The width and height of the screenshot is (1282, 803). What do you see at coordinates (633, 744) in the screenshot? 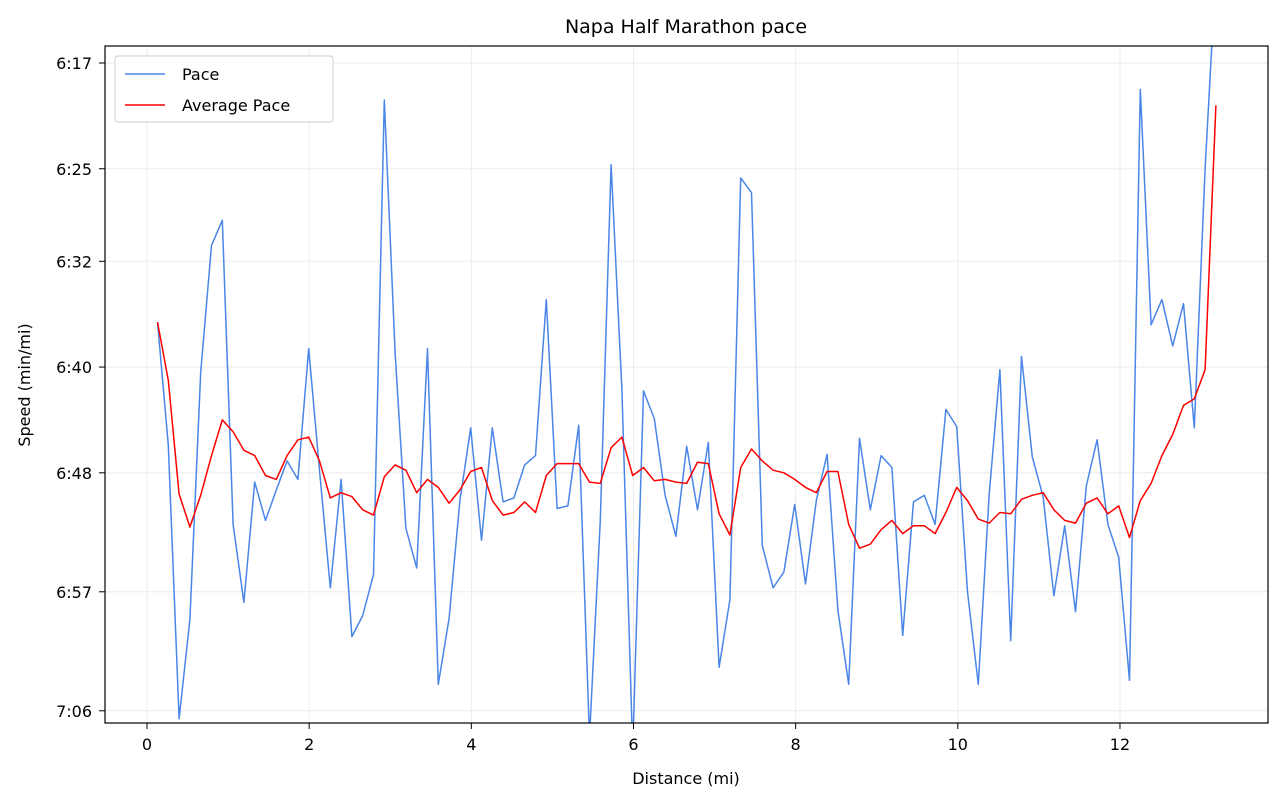
I see `x-tick-label: 6` at bounding box center [633, 744].